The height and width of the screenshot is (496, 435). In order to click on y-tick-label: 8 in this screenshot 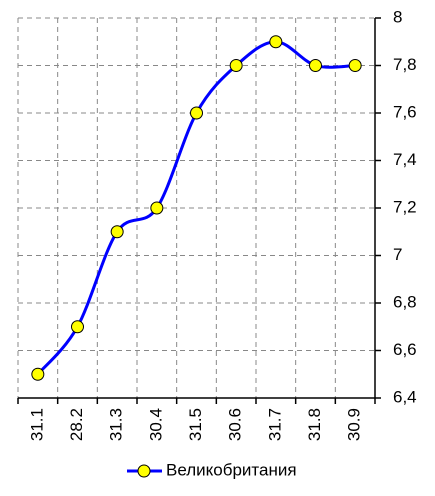, I will do `click(397, 16)`.